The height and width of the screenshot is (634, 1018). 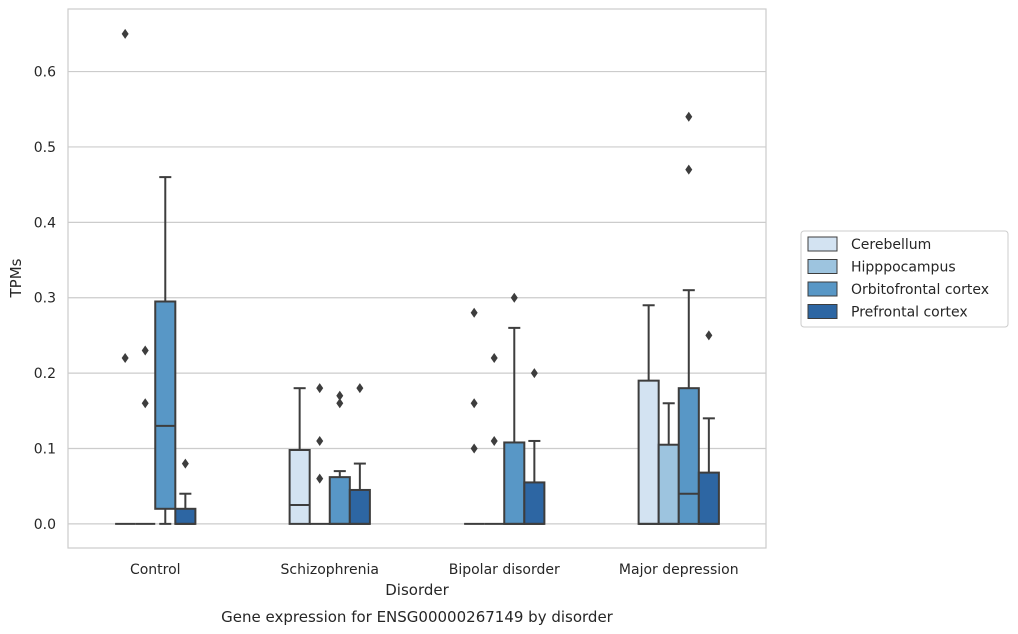 What do you see at coordinates (45, 525) in the screenshot?
I see `y-tick-label: 0.0` at bounding box center [45, 525].